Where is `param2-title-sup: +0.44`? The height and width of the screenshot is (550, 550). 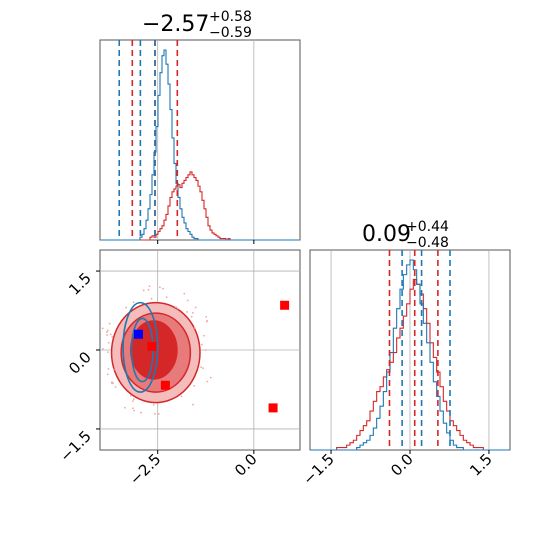 param2-title-sup: +0.44 is located at coordinates (427, 227).